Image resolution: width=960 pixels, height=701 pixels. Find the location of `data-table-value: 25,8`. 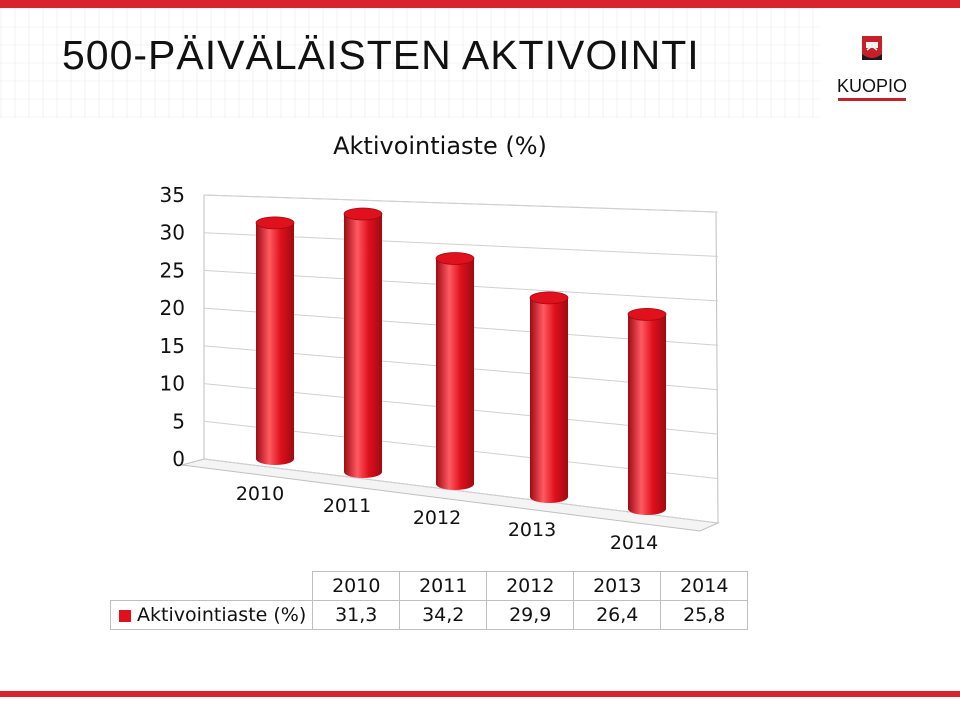

data-table-value: 25,8 is located at coordinates (704, 615).